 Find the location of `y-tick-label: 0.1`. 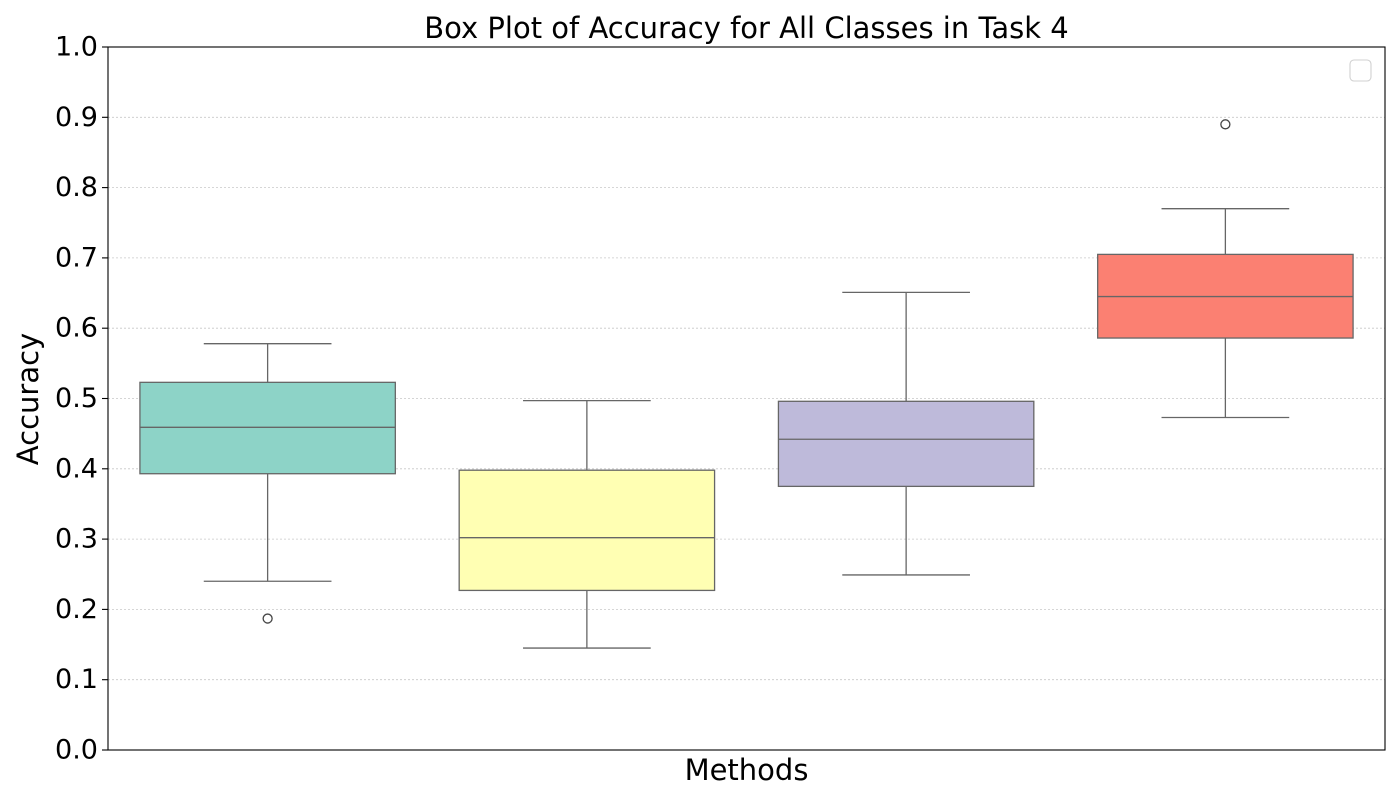

y-tick-label: 0.1 is located at coordinates (76, 679).